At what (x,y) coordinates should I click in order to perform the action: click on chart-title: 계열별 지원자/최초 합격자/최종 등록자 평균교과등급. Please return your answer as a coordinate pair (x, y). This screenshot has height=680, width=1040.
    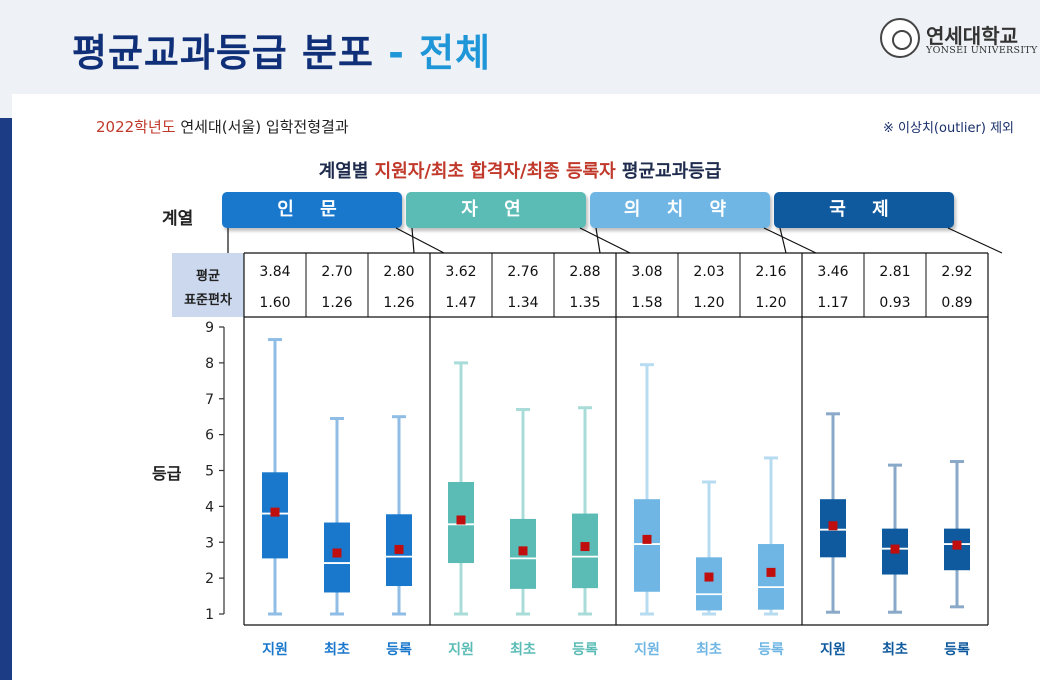
    Looking at the image, I should click on (520, 170).